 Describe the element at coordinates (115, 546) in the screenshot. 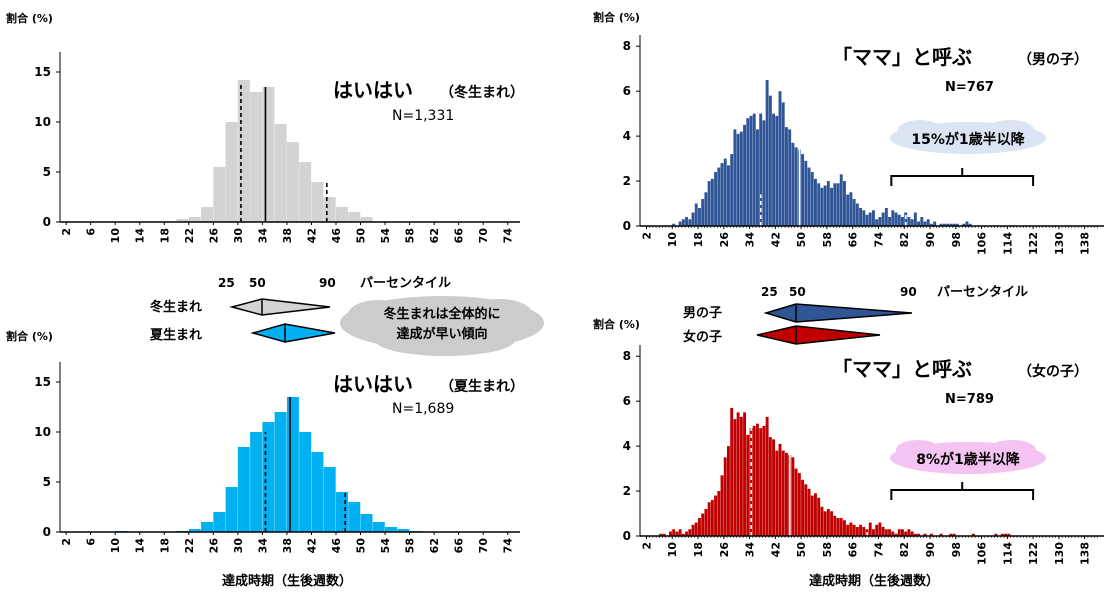

I see `x-tick-label: 10` at that location.